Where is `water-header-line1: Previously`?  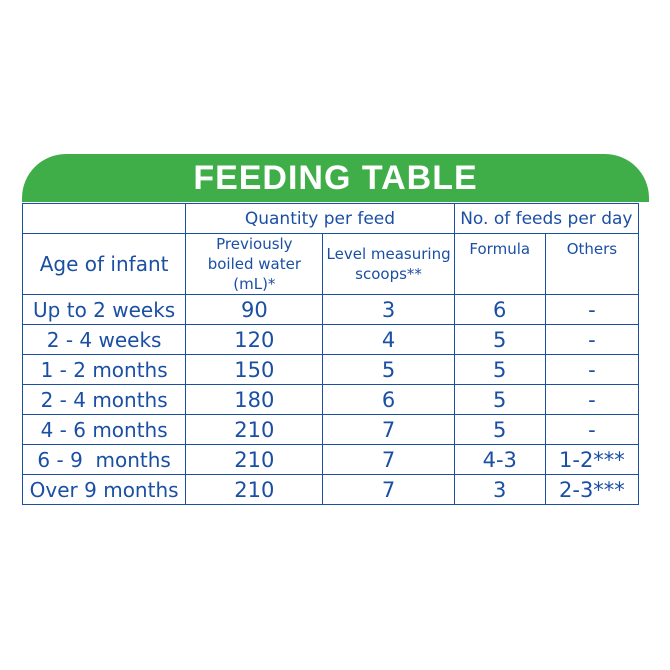
water-header-line1: Previously is located at coordinates (254, 244).